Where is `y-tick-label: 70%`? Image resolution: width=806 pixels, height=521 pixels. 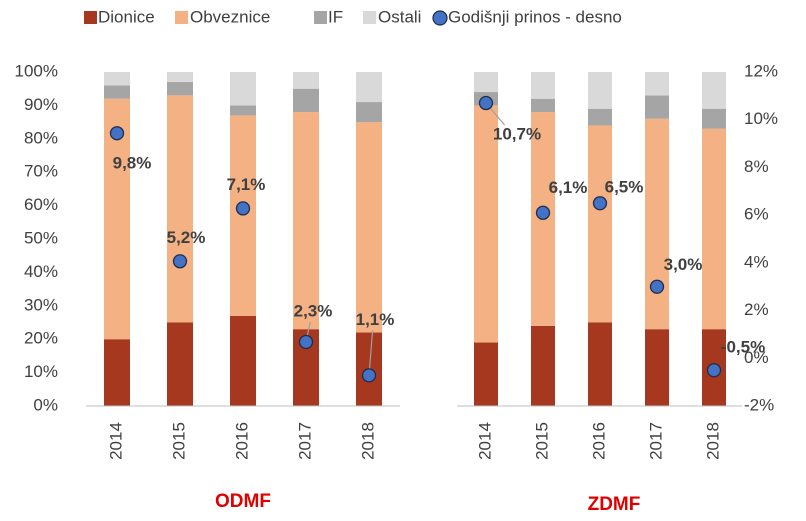
y-tick-label: 70% is located at coordinates (41, 171).